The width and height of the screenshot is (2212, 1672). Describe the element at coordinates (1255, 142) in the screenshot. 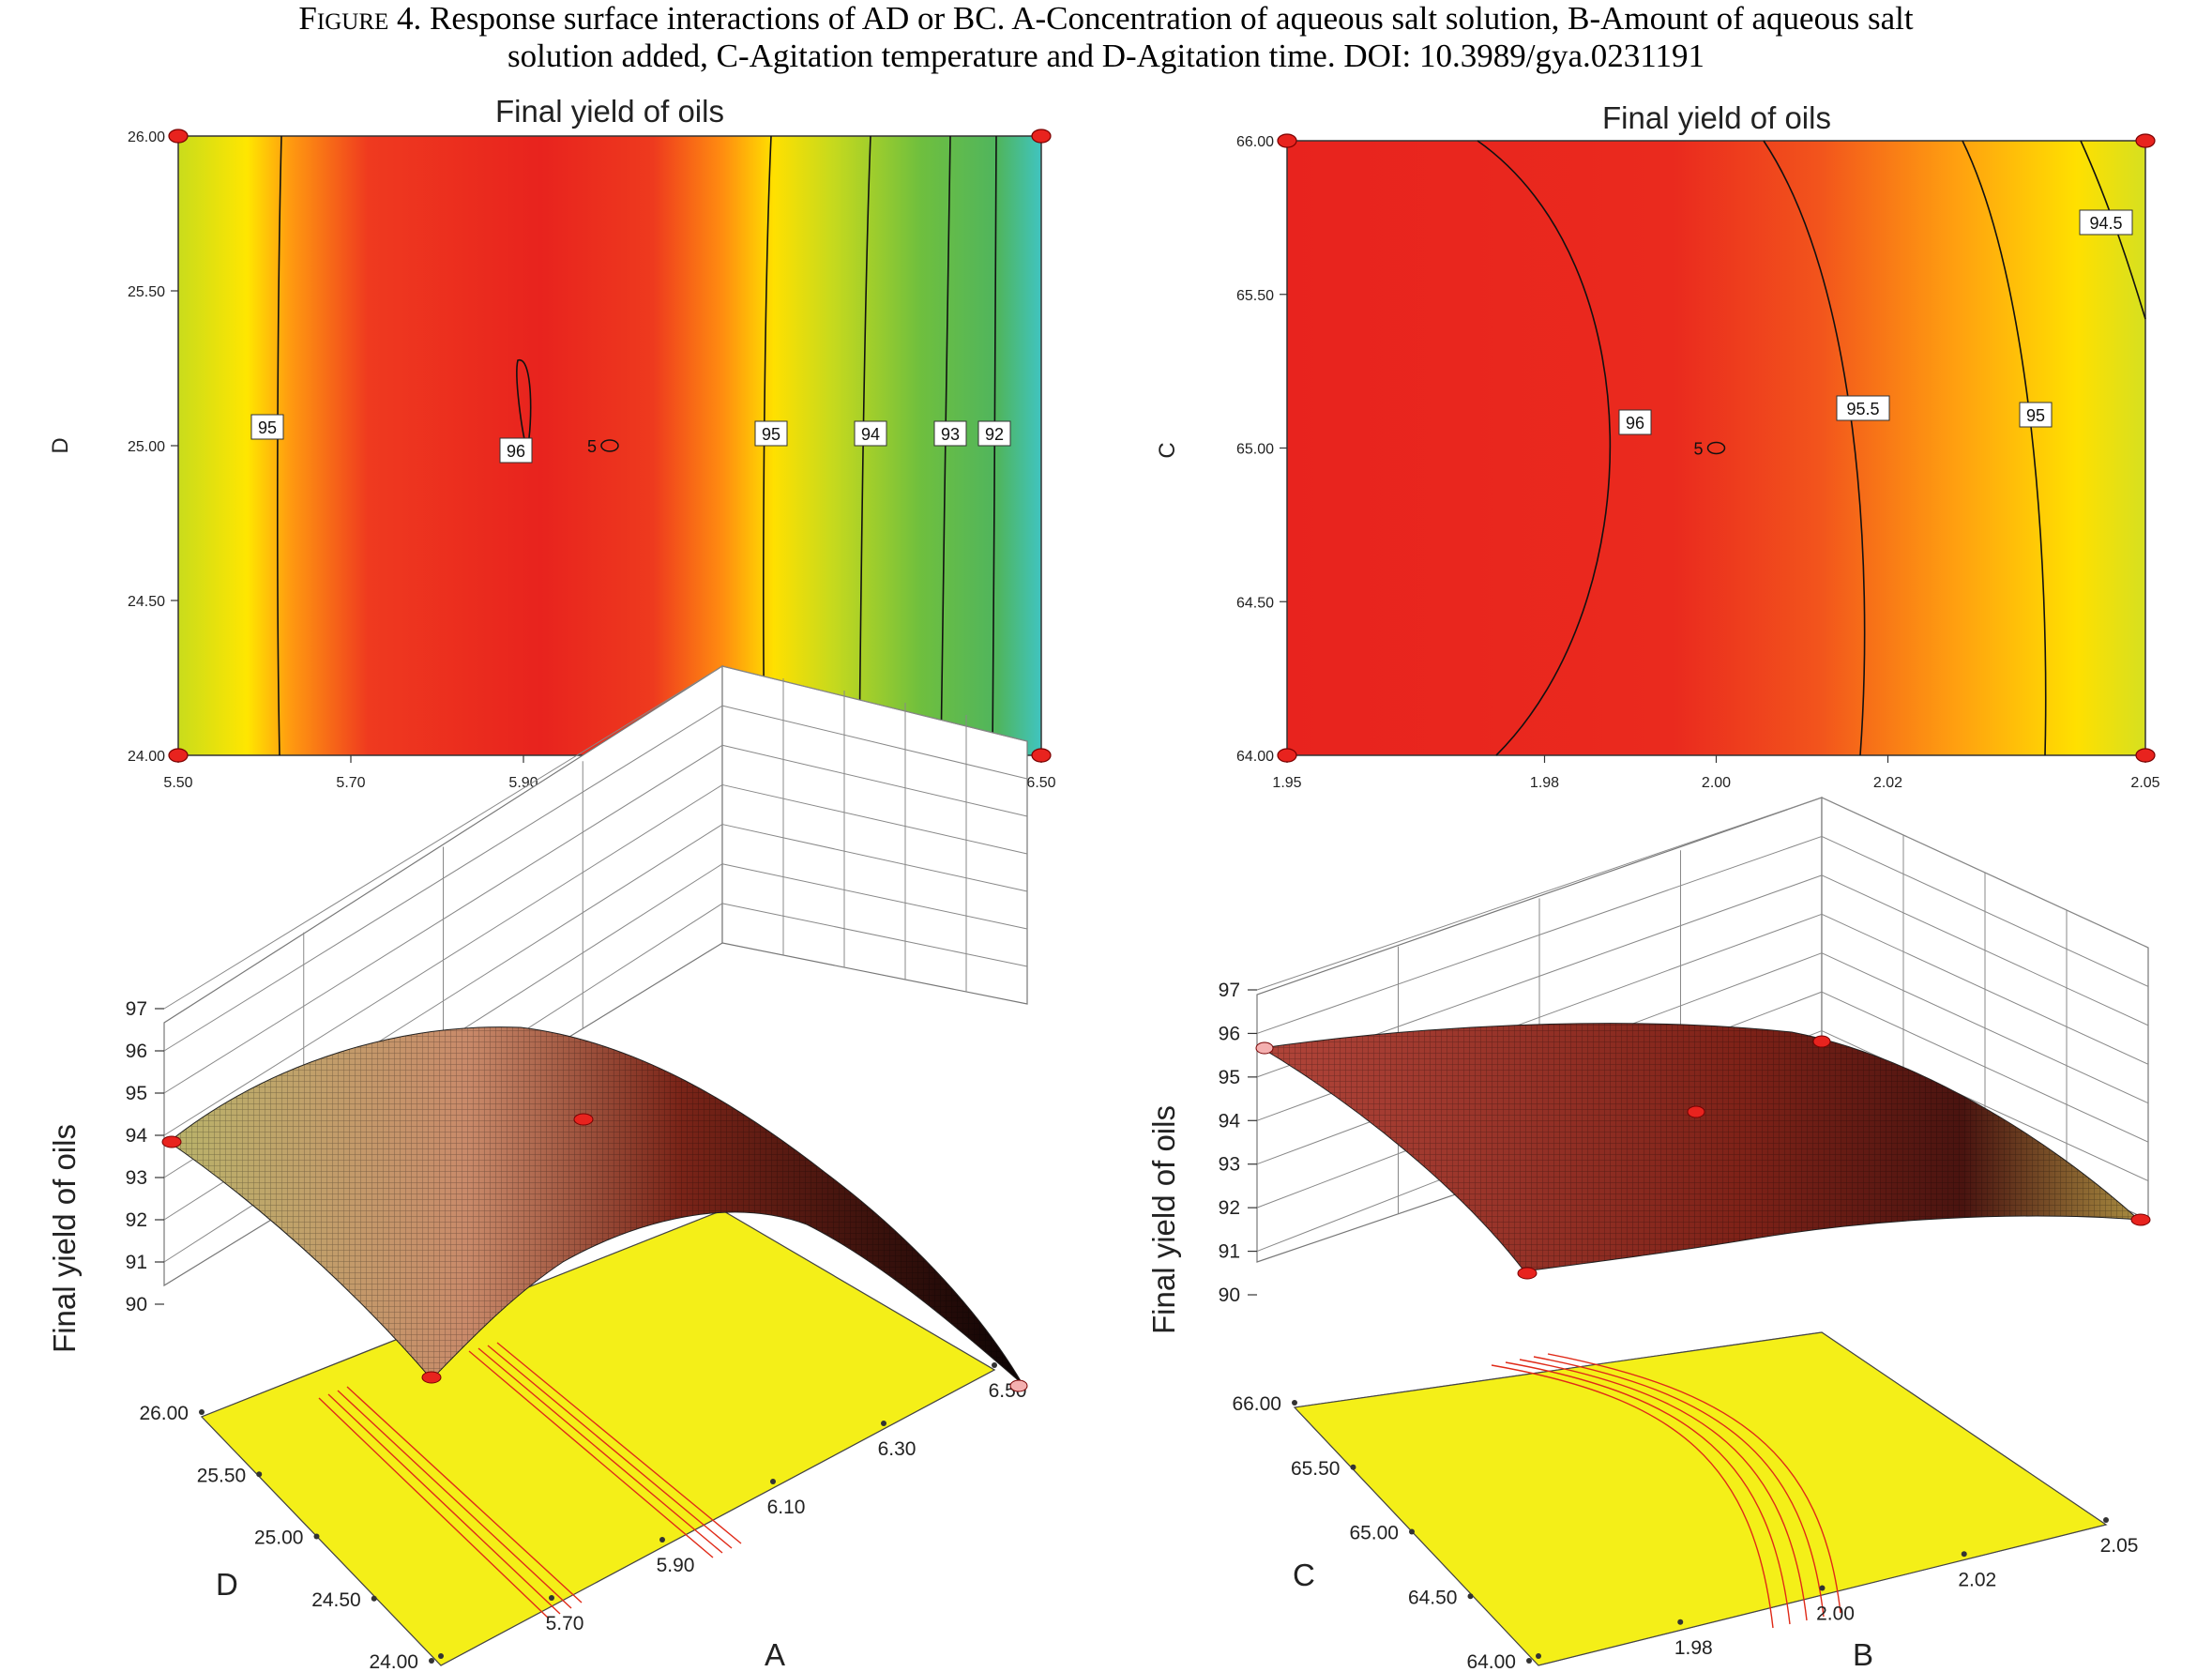

I see `y-tick-label: 66.00` at that location.